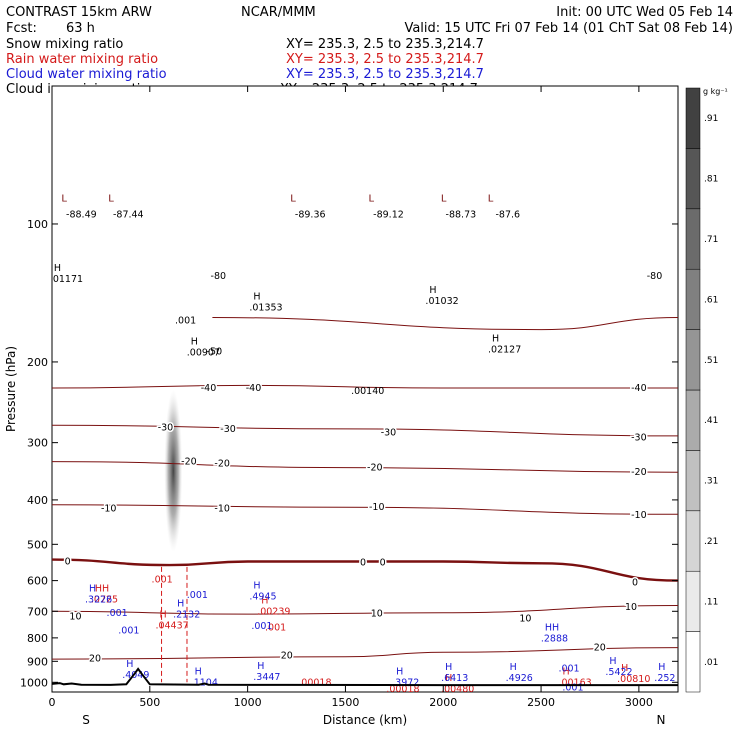 The height and width of the screenshot is (740, 740). What do you see at coordinates (572, 687) in the screenshot?
I see `cloud-water-label-value-15: .001` at bounding box center [572, 687].